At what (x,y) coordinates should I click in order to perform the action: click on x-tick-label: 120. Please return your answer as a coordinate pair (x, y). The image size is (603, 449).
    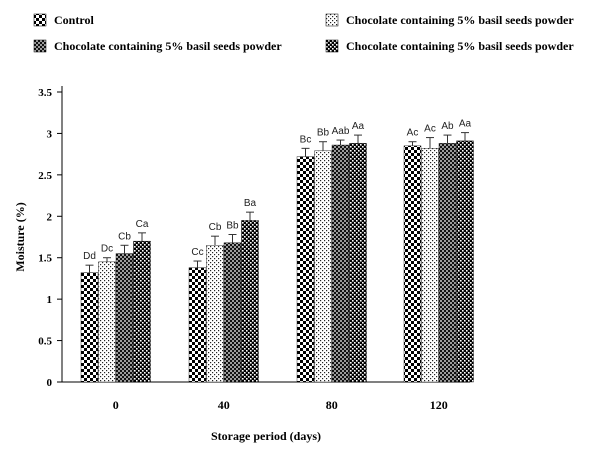
    Looking at the image, I should click on (439, 405).